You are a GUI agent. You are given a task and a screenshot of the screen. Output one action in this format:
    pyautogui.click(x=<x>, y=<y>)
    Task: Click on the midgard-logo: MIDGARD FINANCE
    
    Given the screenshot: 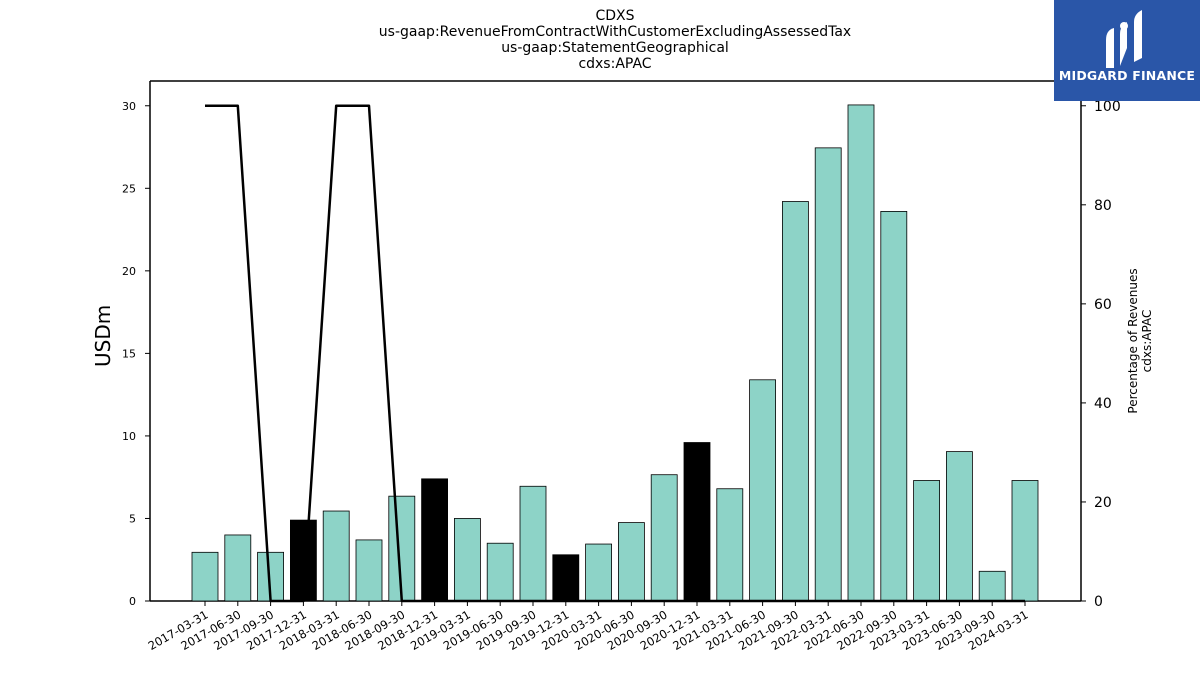 What is the action you would take?
    pyautogui.click(x=1127, y=50)
    